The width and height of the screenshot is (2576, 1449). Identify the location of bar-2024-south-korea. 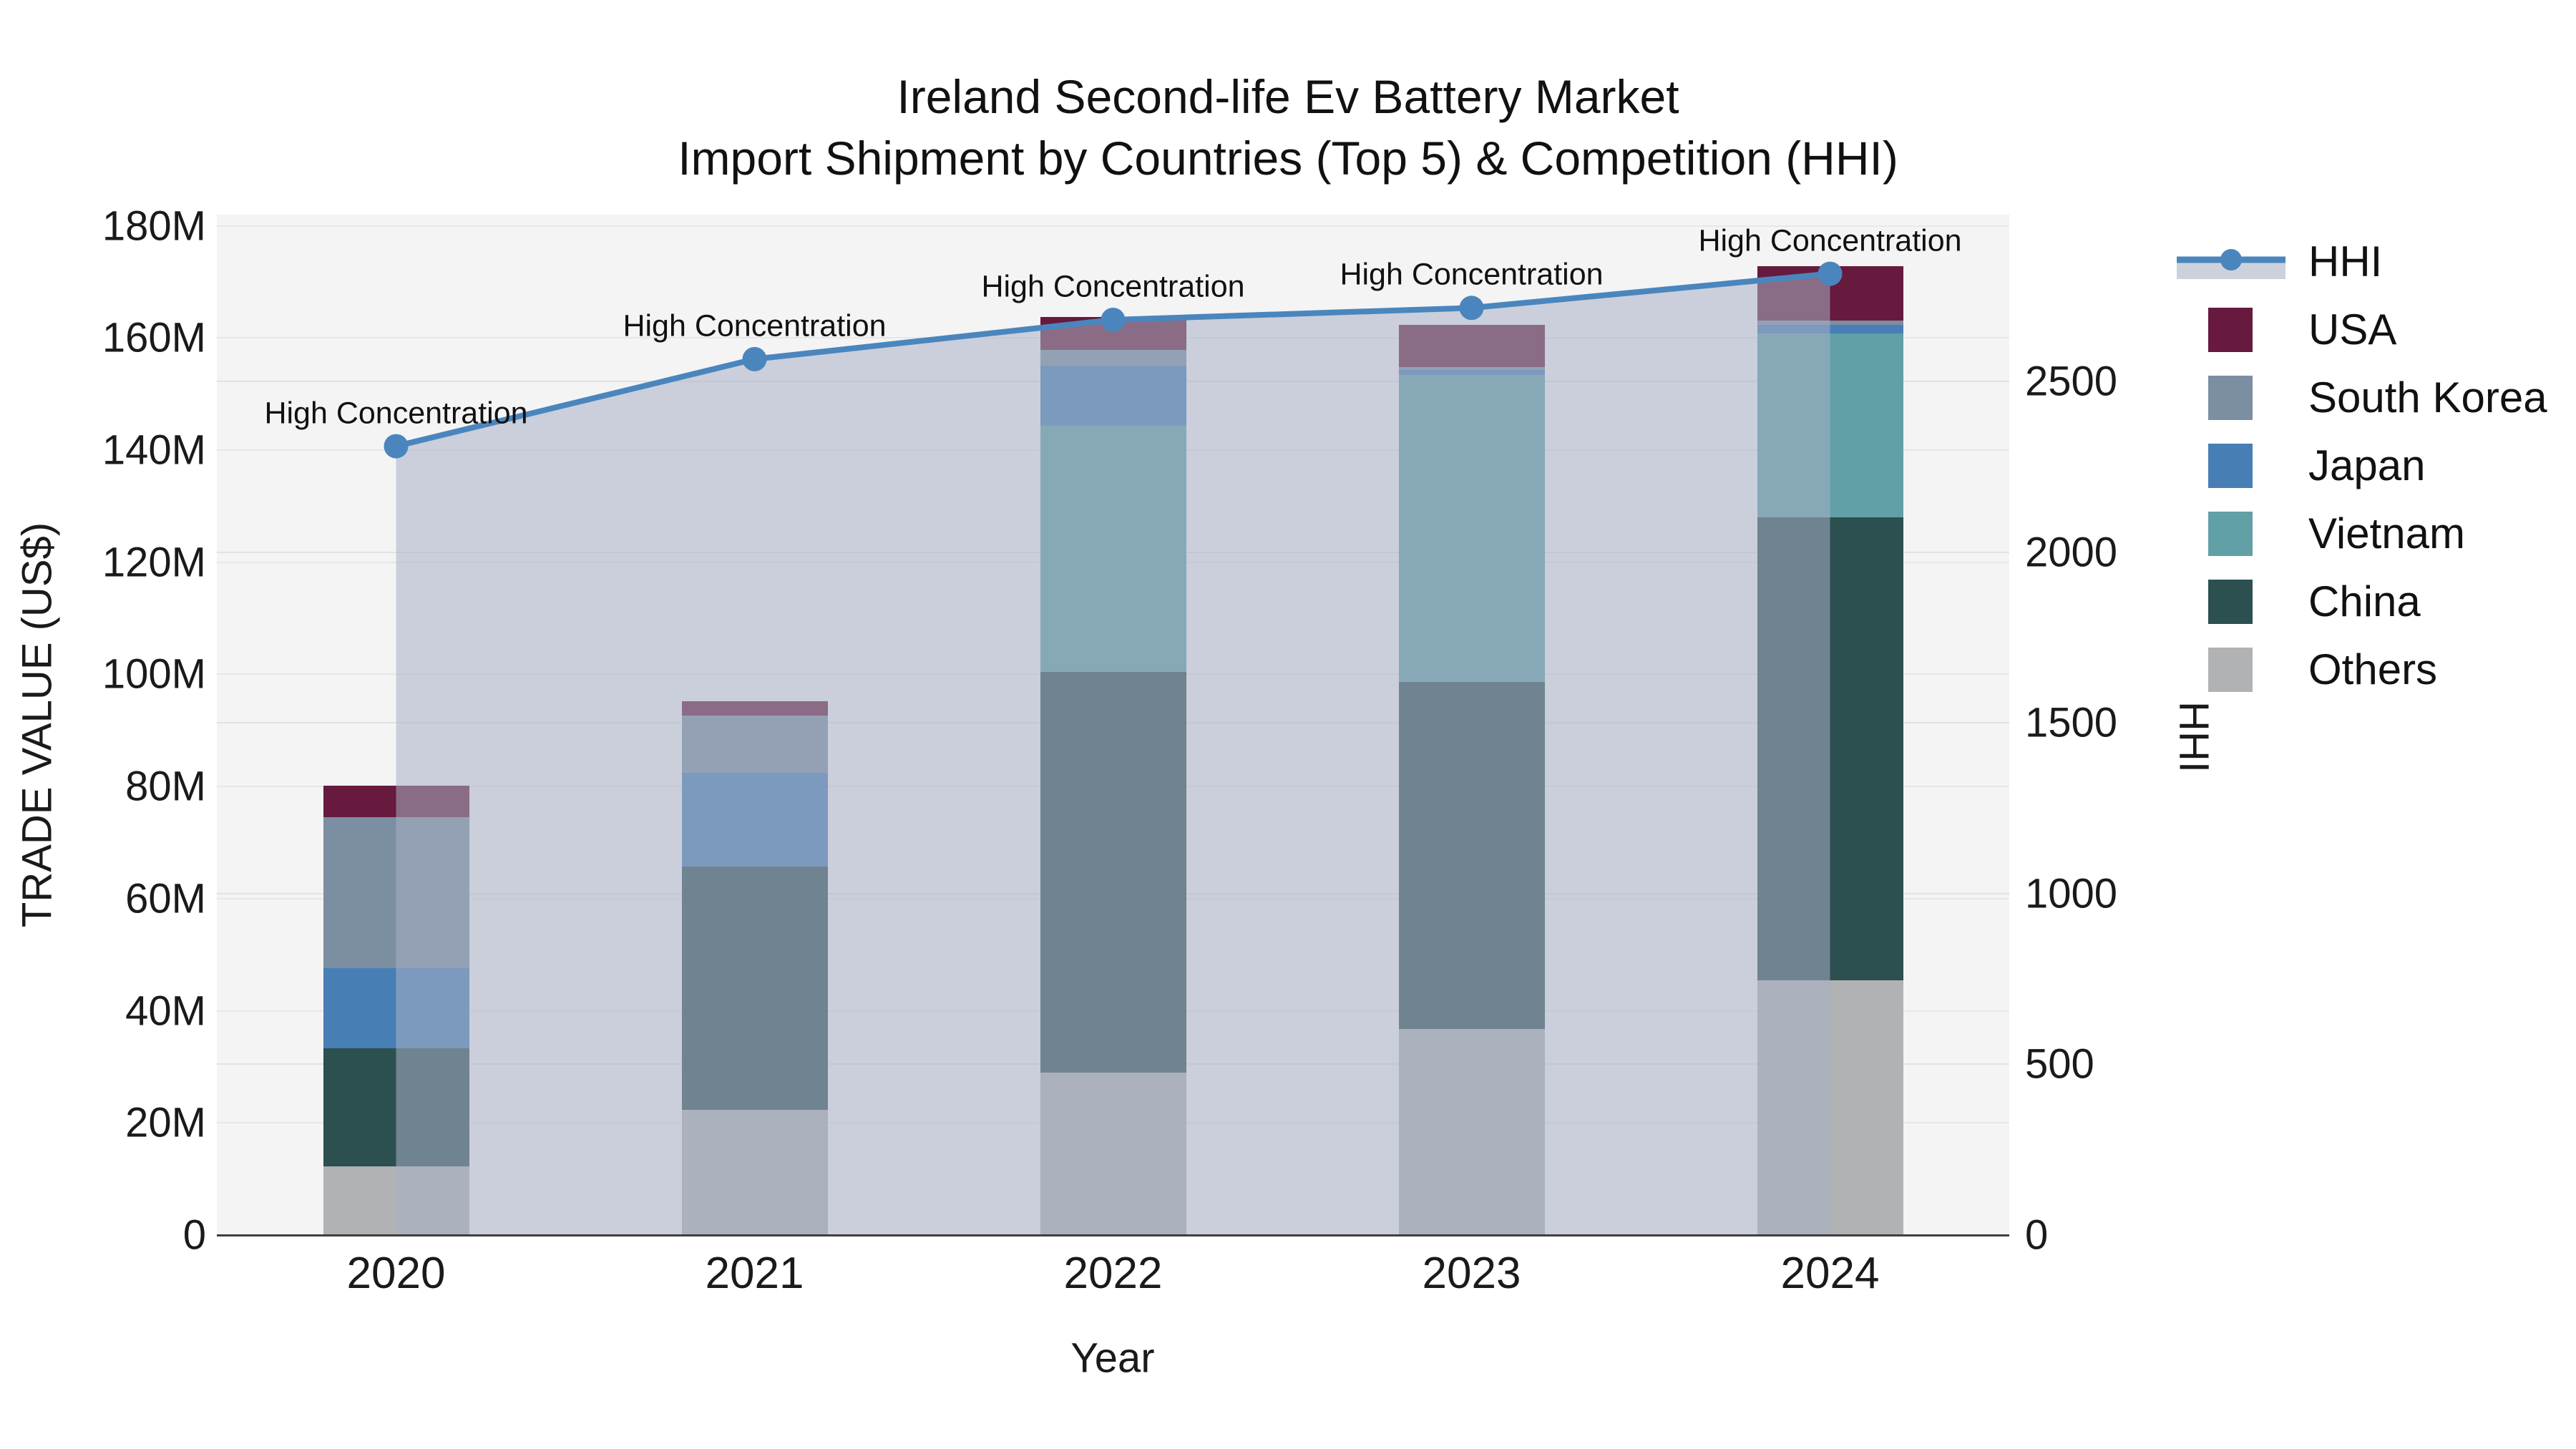
(1830, 323).